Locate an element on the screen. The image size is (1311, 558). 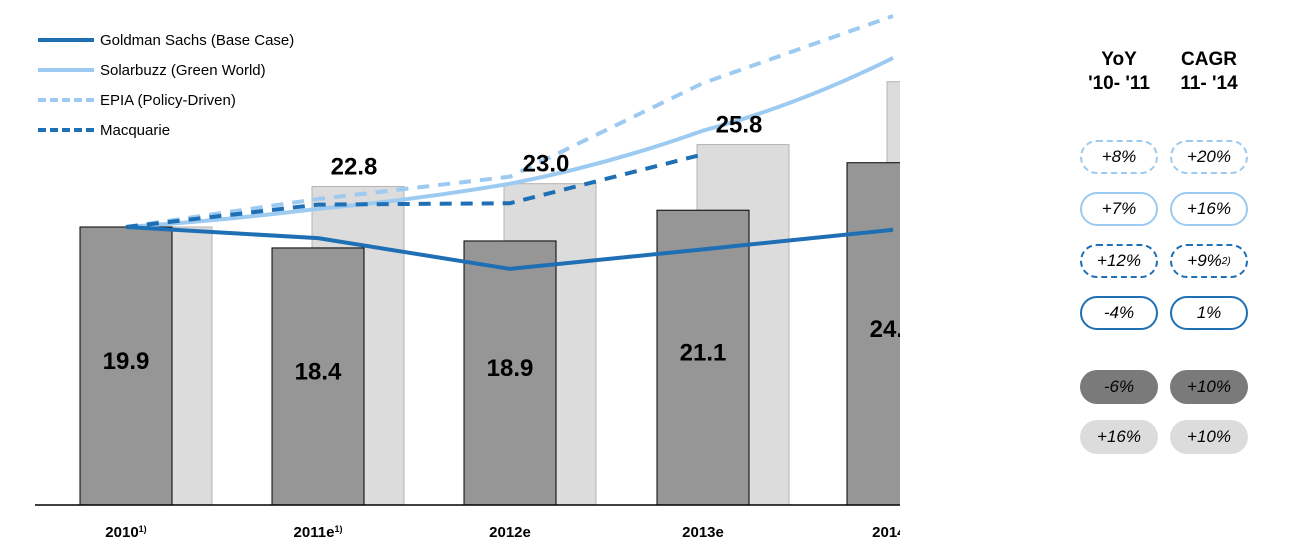
growth-value: -4% is located at coordinates (1119, 312).